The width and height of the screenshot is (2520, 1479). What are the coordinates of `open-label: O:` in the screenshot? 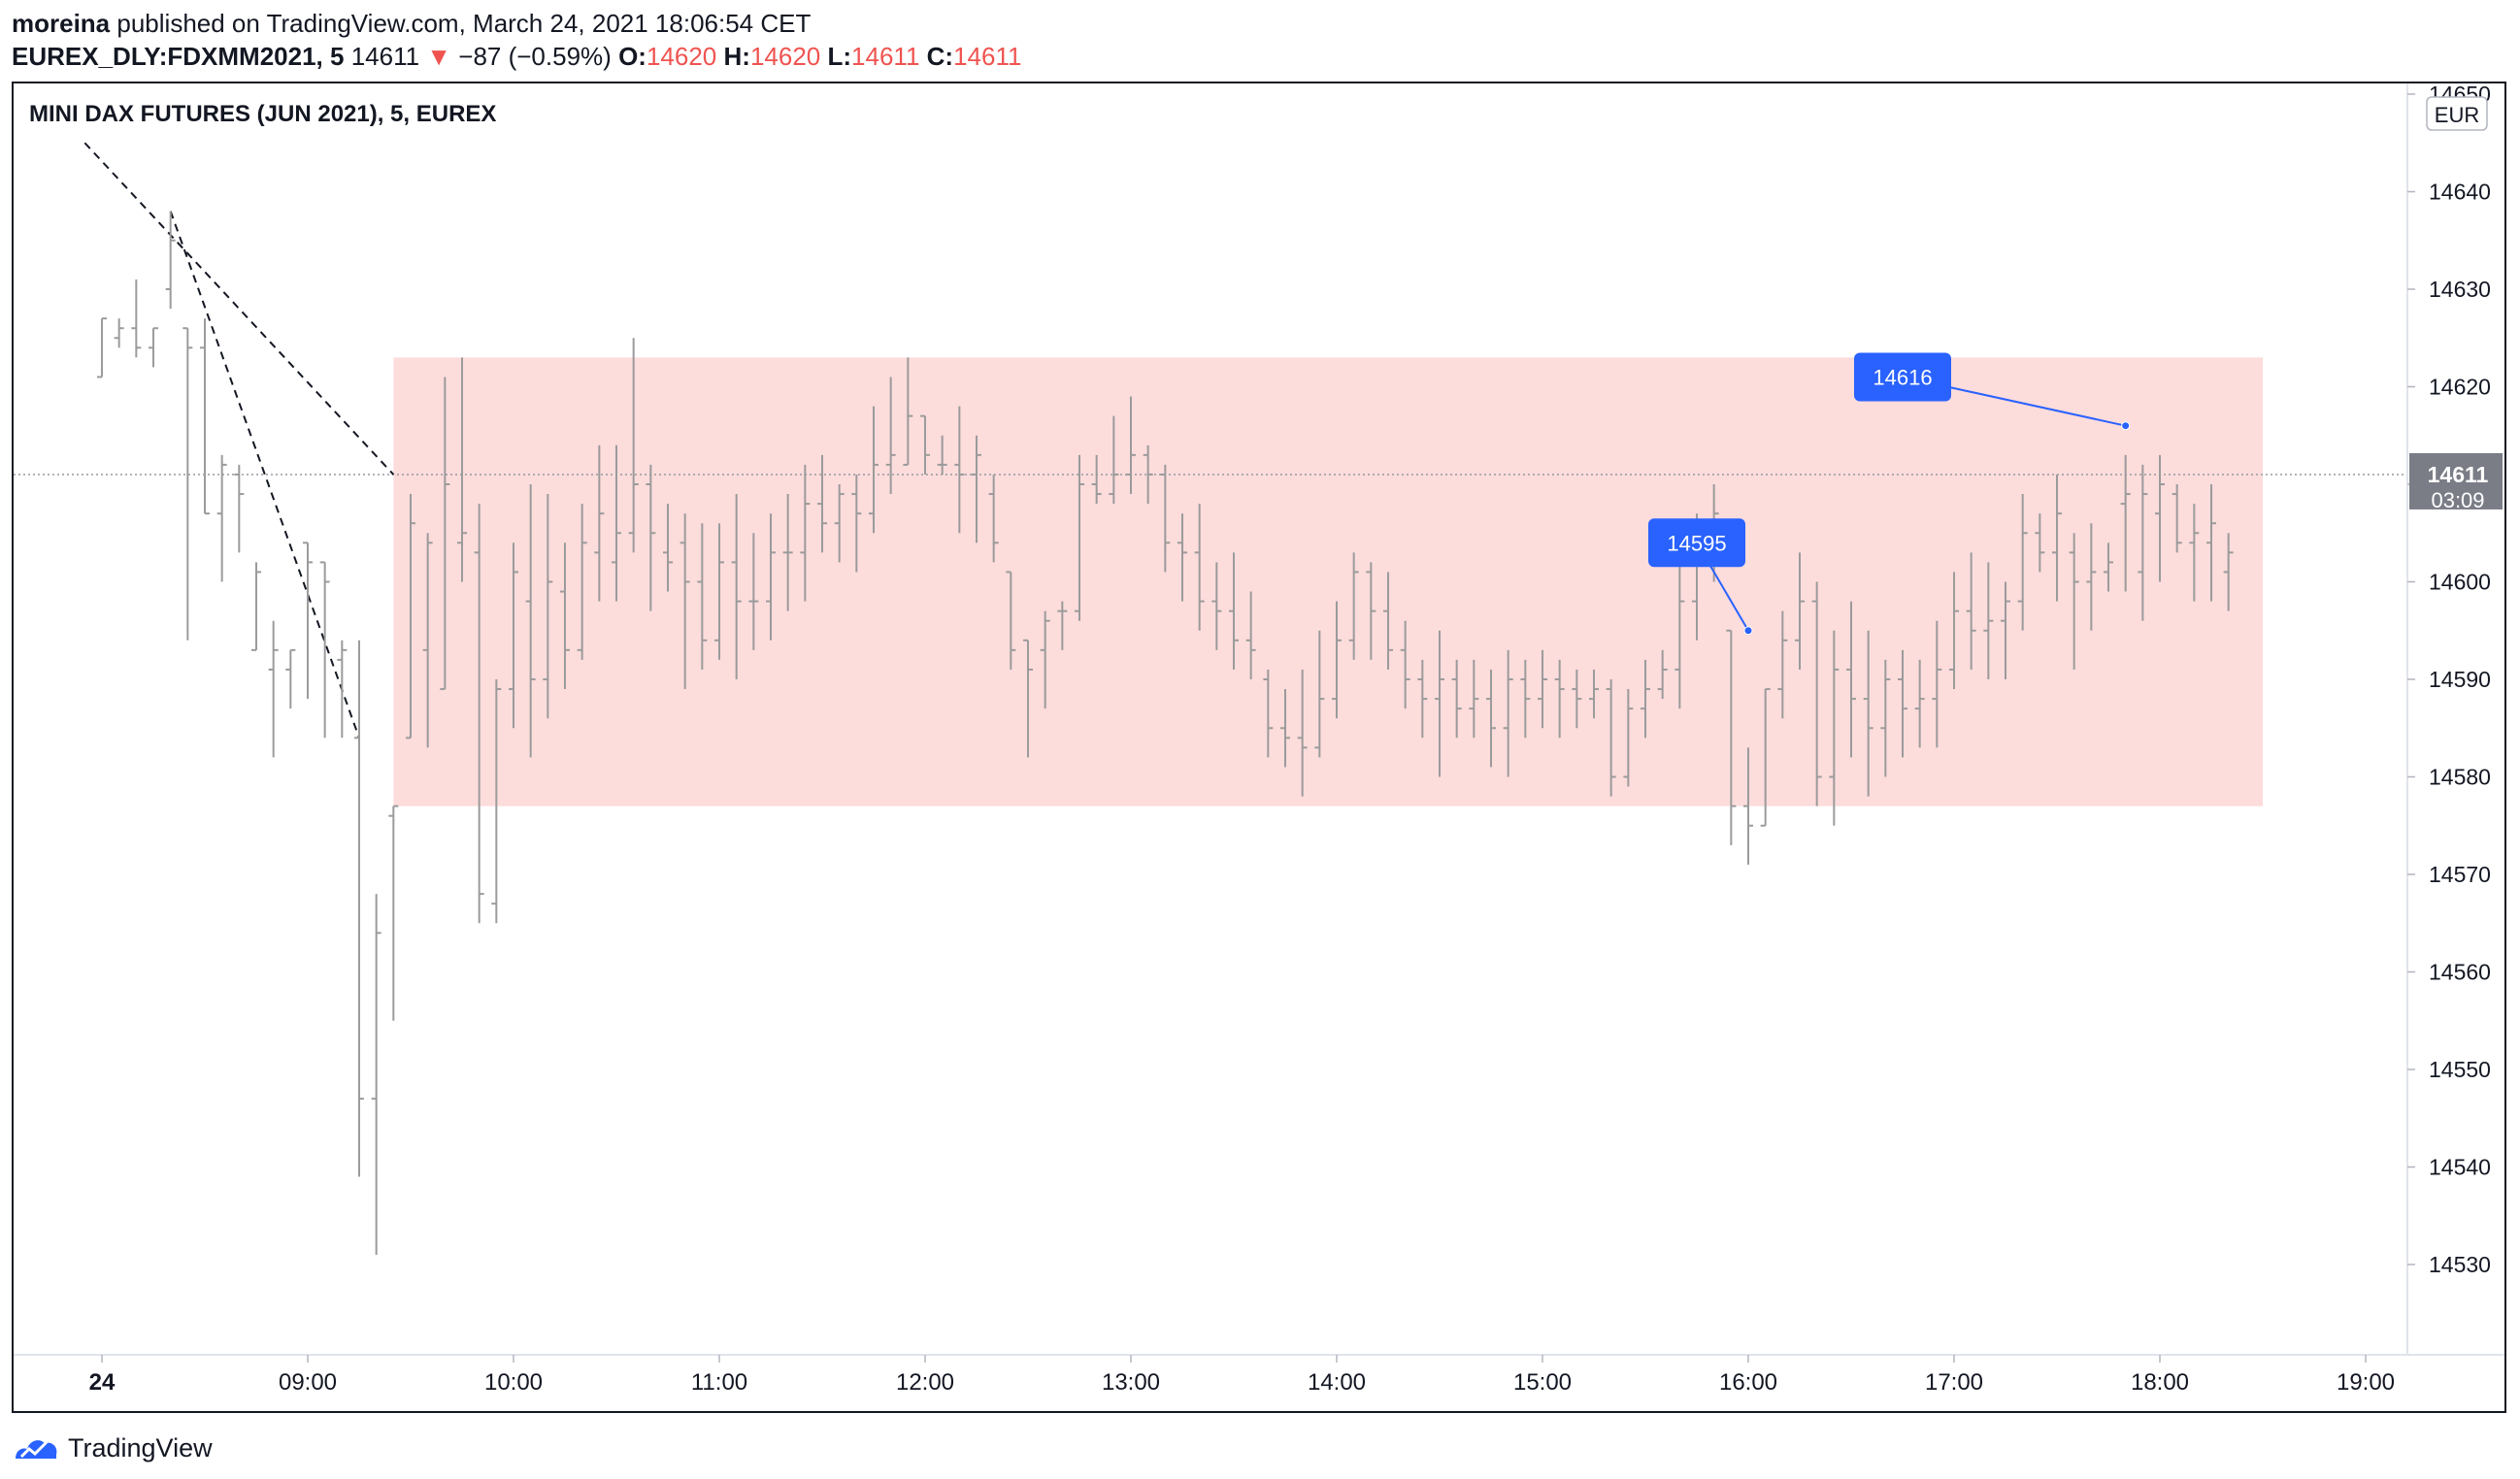 It's located at (632, 56).